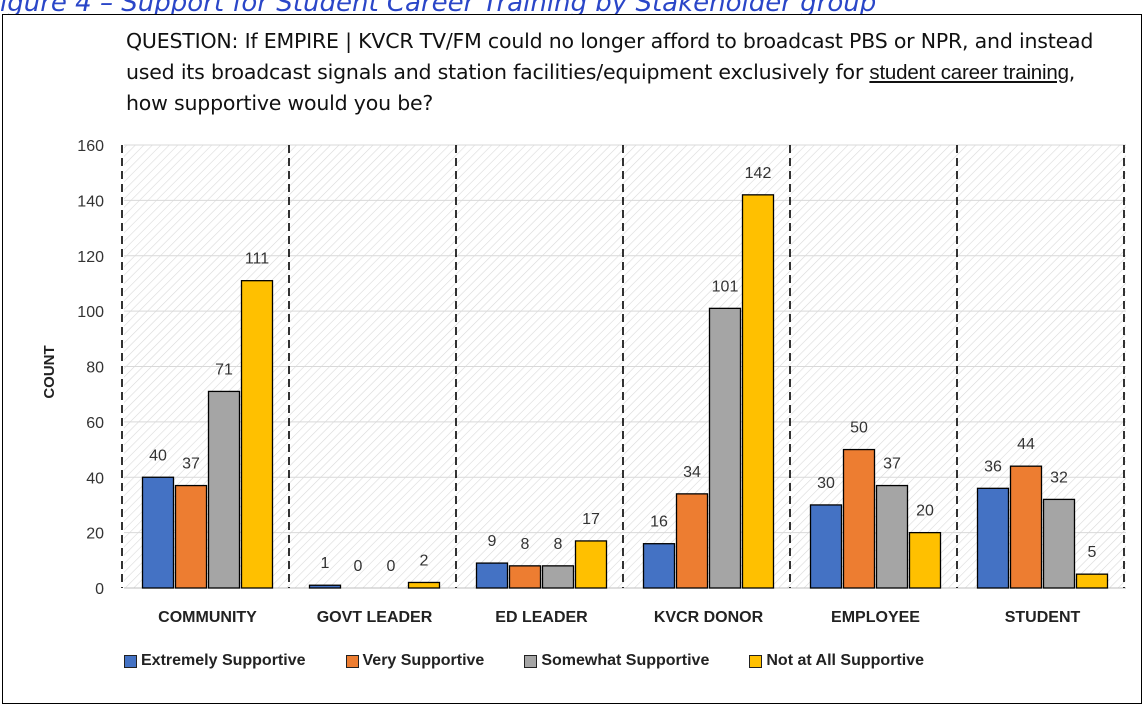 The image size is (1146, 704). Describe the element at coordinates (182, 41) in the screenshot. I see `question-label: QUESTION:` at that location.